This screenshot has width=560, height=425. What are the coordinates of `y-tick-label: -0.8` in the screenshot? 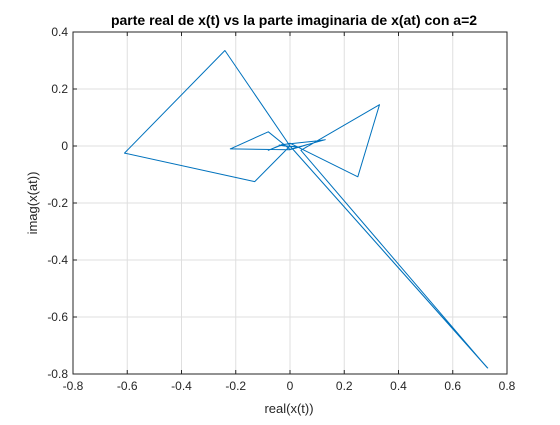 It's located at (57, 374).